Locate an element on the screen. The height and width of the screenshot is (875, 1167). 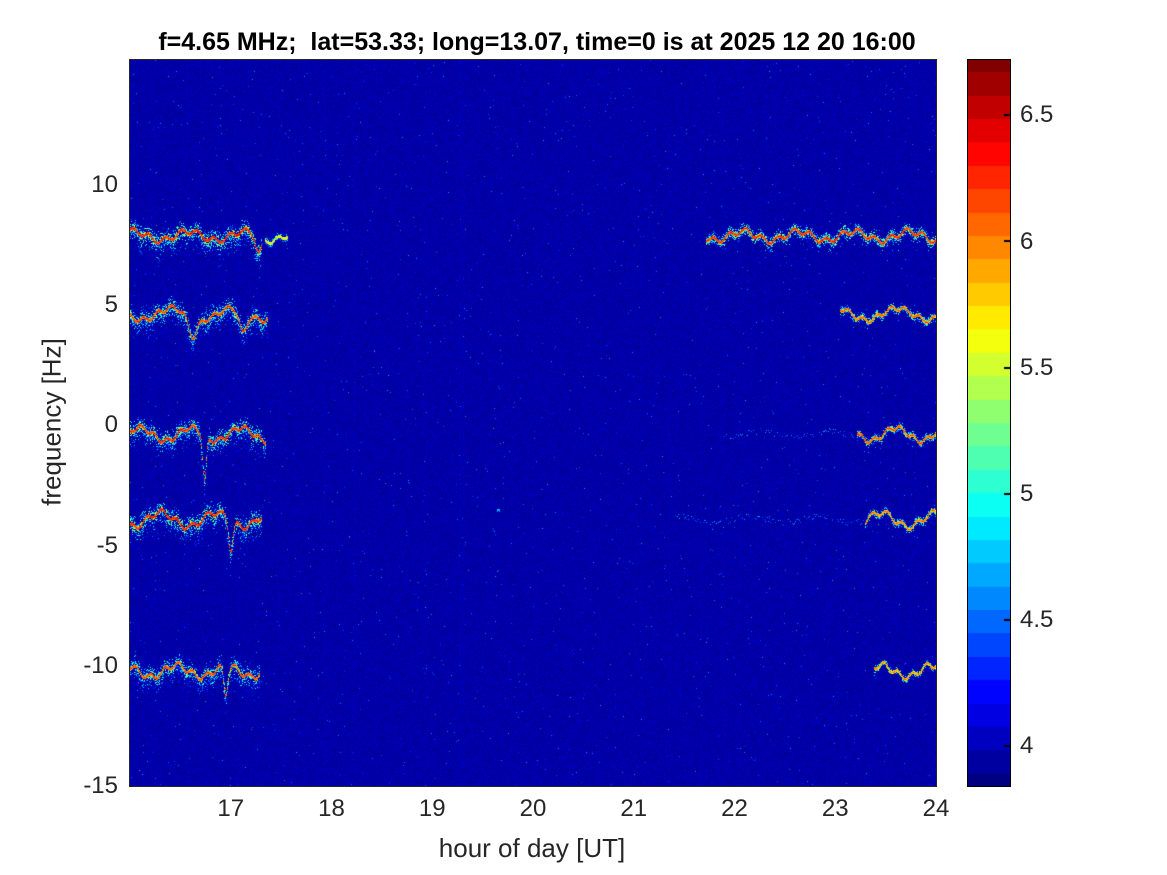
colorbar-tick-label: 4.5 is located at coordinates (1037, 619).